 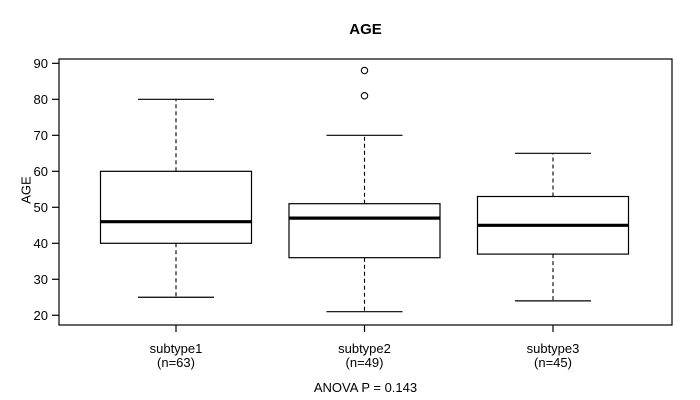 I want to click on x-axis-count-label: (n=63), so click(x=176, y=362).